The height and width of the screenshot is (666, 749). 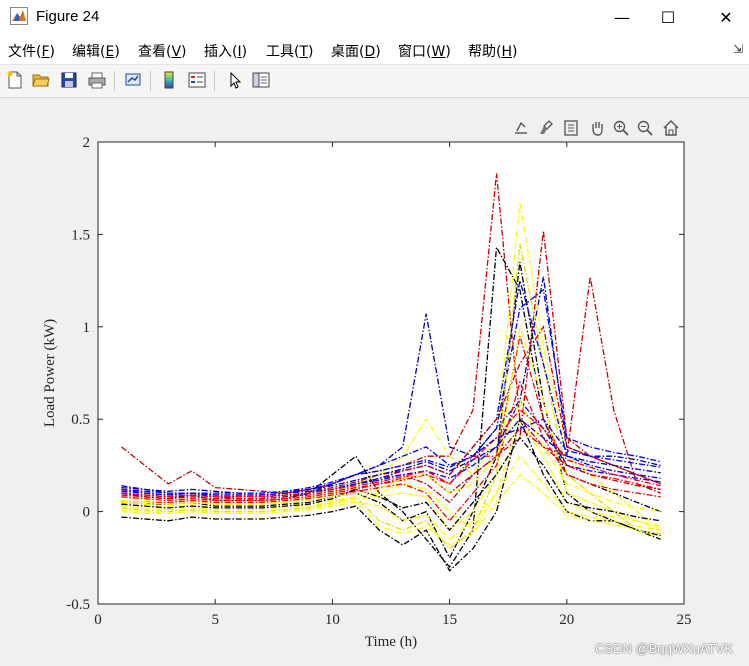 I want to click on brush-icon, so click(x=547, y=128).